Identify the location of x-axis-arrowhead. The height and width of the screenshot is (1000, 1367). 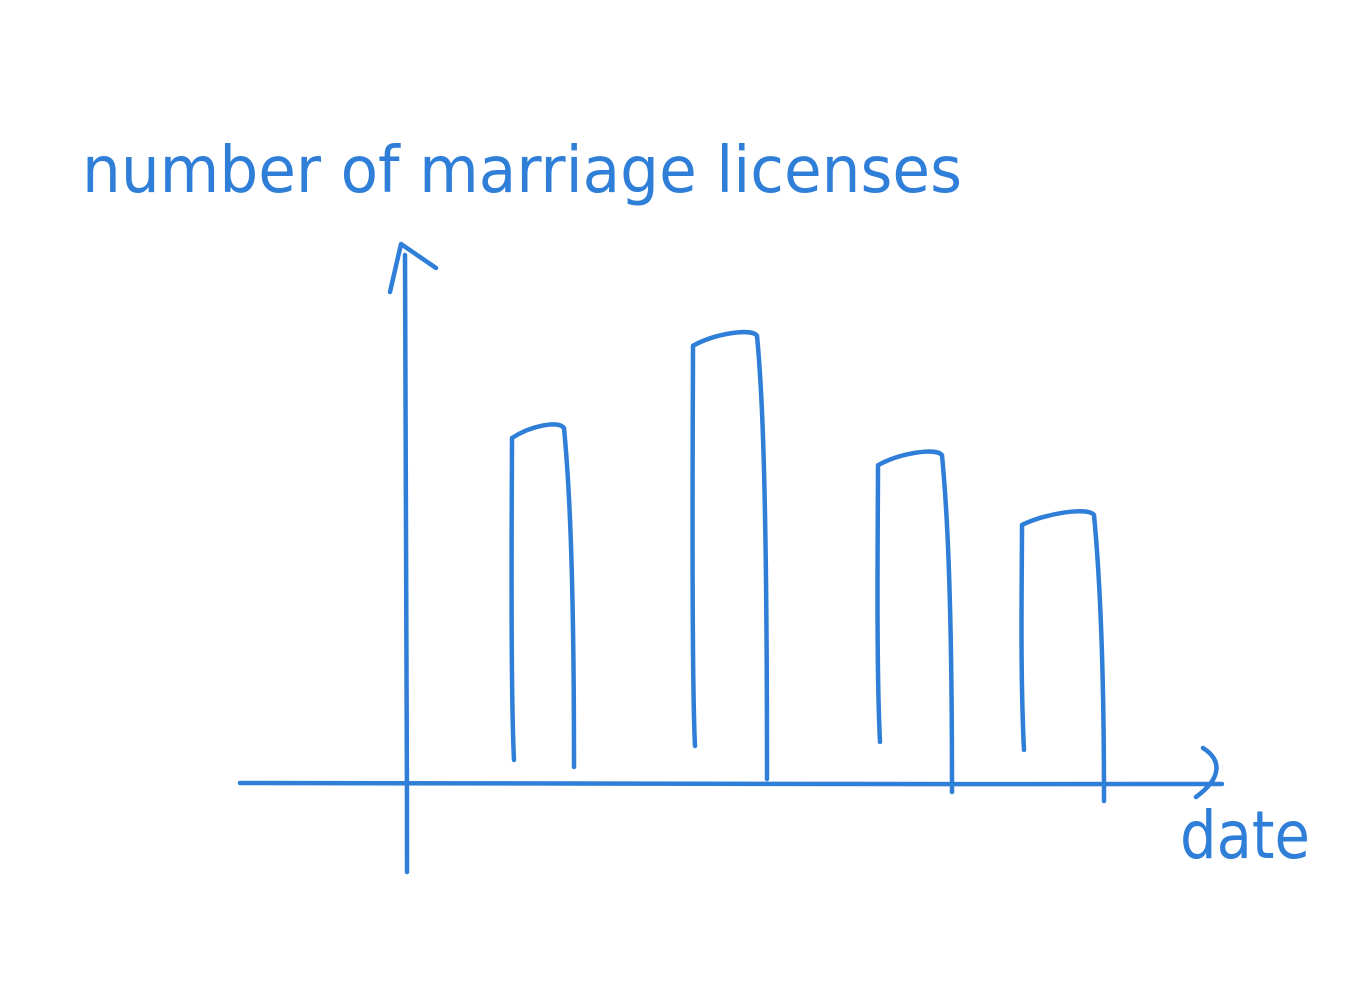
(1206, 772).